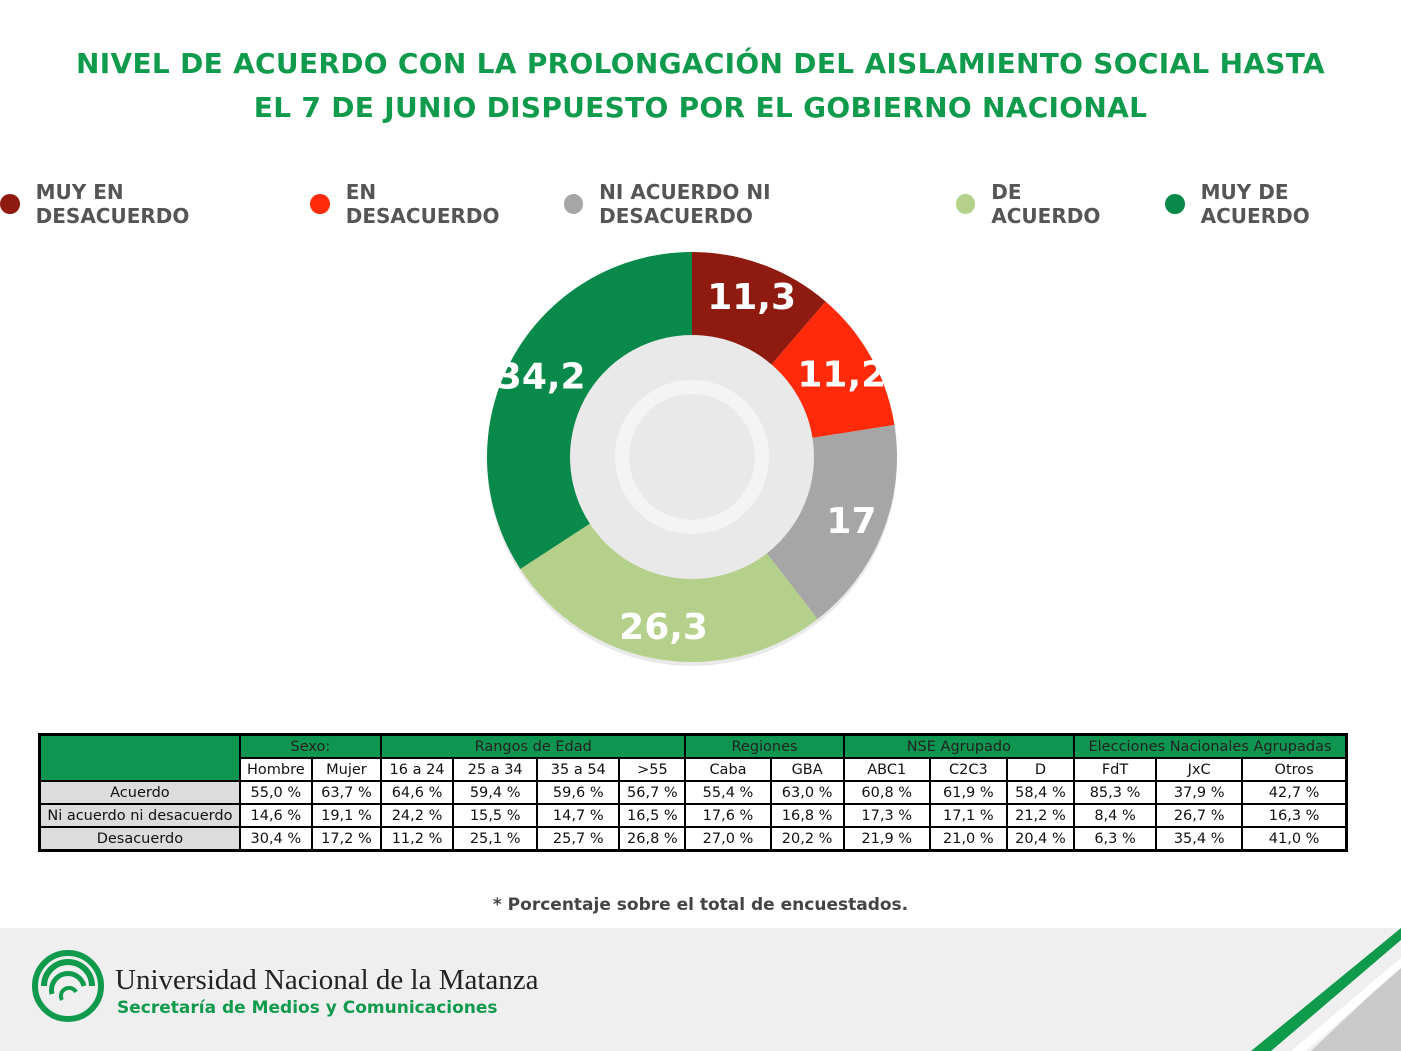  What do you see at coordinates (744, 204) in the screenshot?
I see `legend-item: NI ACUERDO NI DESACUERDO` at bounding box center [744, 204].